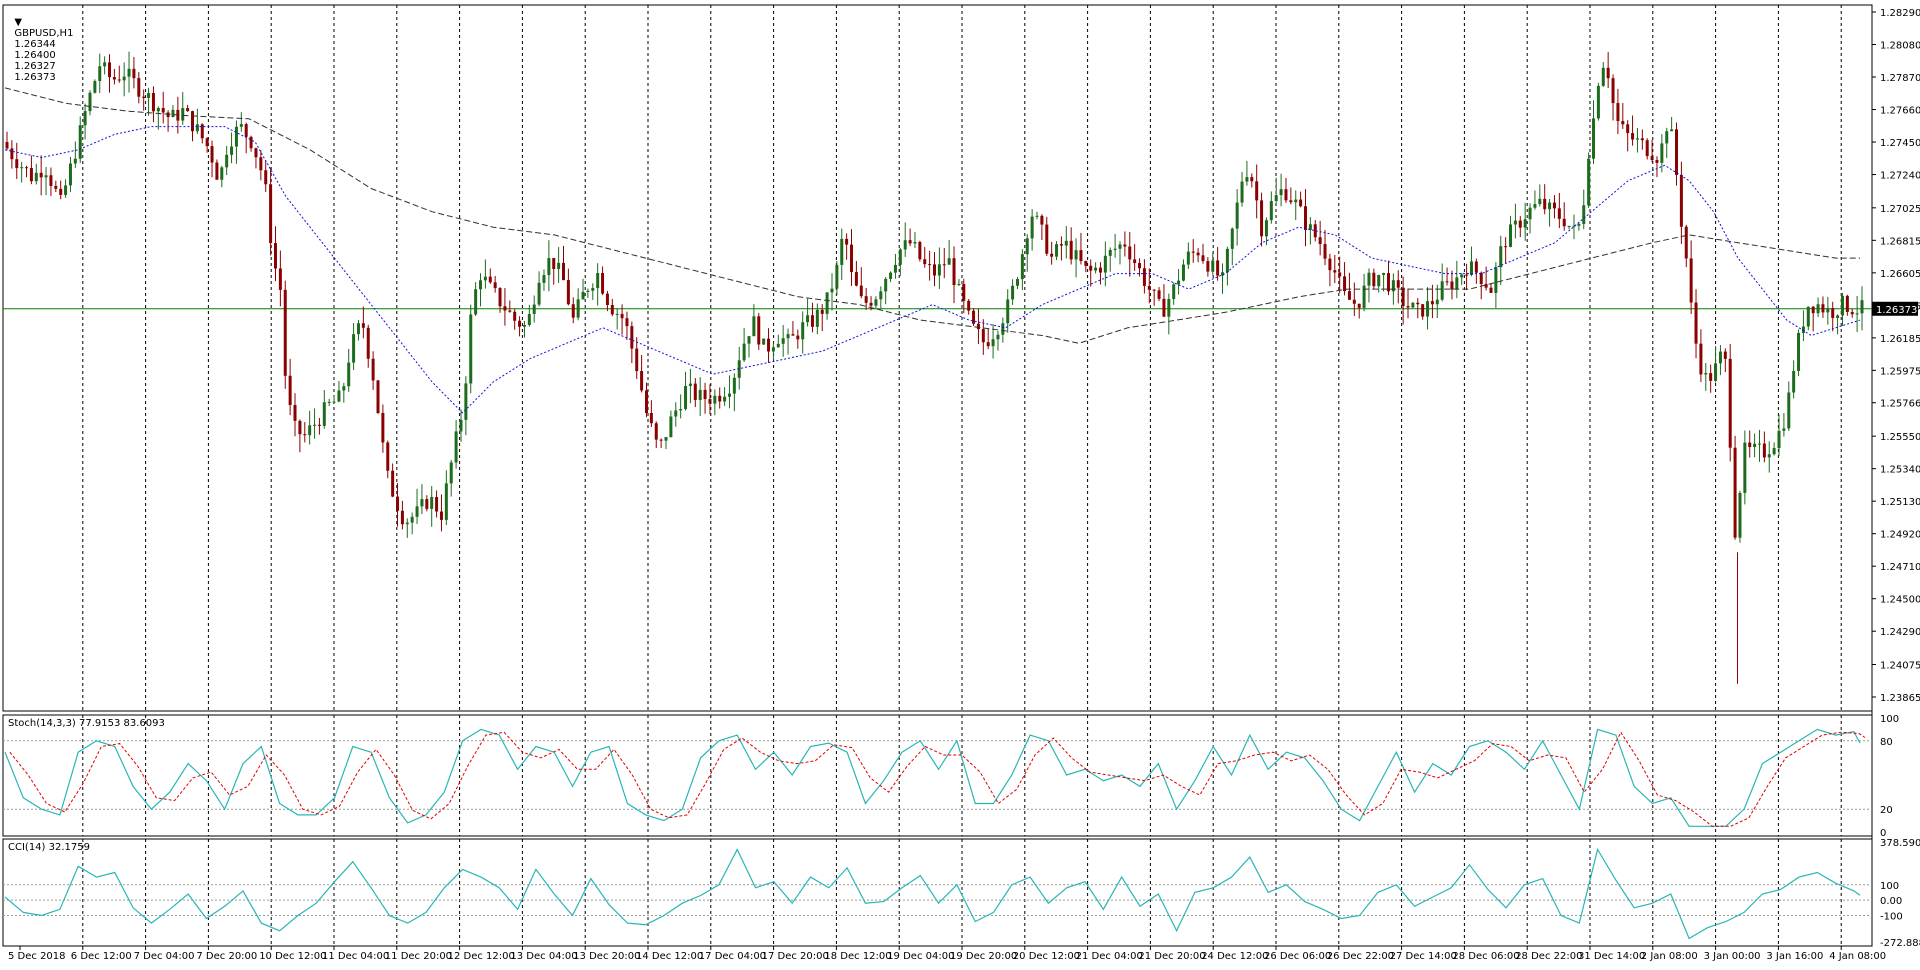 The width and height of the screenshot is (1920, 970). What do you see at coordinates (1891, 901) in the screenshot?
I see `cci-tick-label: 0.00` at bounding box center [1891, 901].